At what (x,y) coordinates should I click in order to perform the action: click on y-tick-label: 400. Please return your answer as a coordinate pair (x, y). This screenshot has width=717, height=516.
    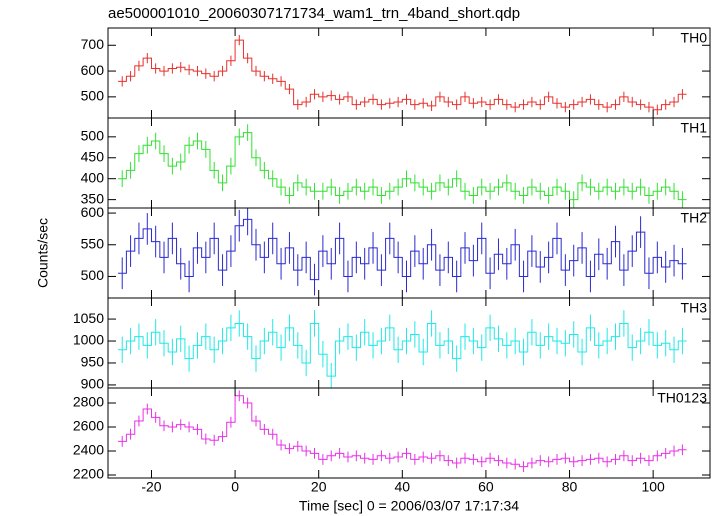
    Looking at the image, I should click on (93, 177).